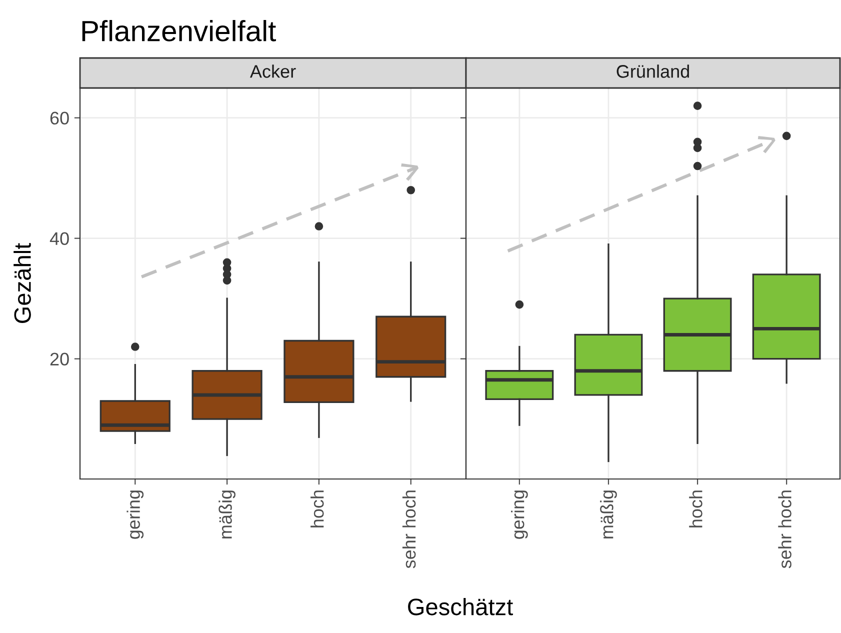  I want to click on text: Pflanzenvielfalt, so click(179, 31).